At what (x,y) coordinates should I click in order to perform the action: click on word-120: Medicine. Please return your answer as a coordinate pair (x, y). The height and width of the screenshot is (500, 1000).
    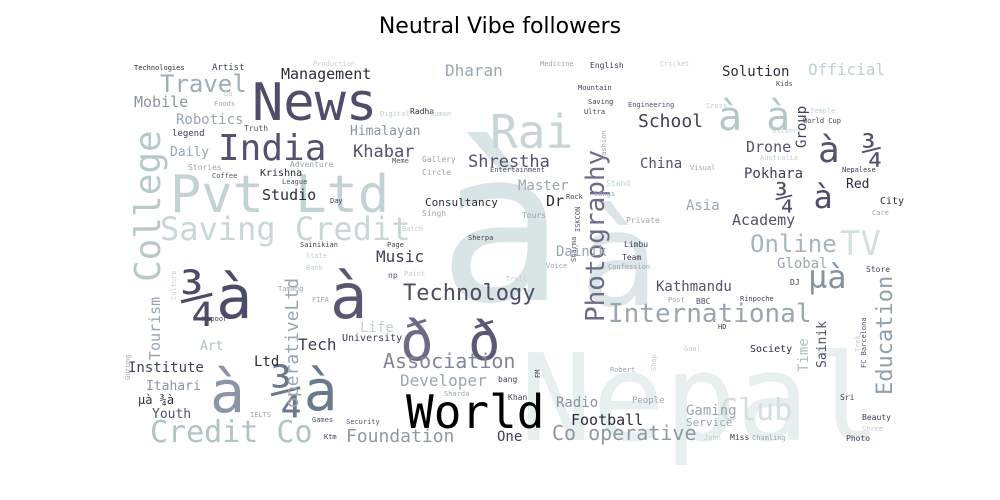
    Looking at the image, I should click on (557, 64).